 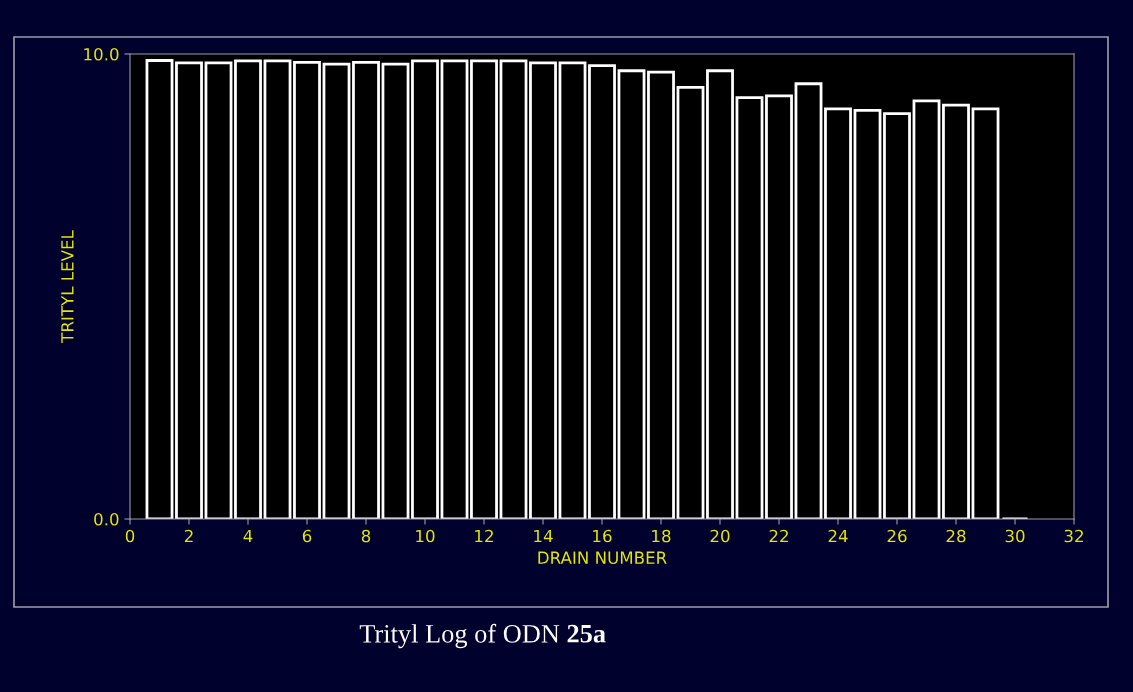 I want to click on x-tick-label: 30, so click(x=1015, y=536).